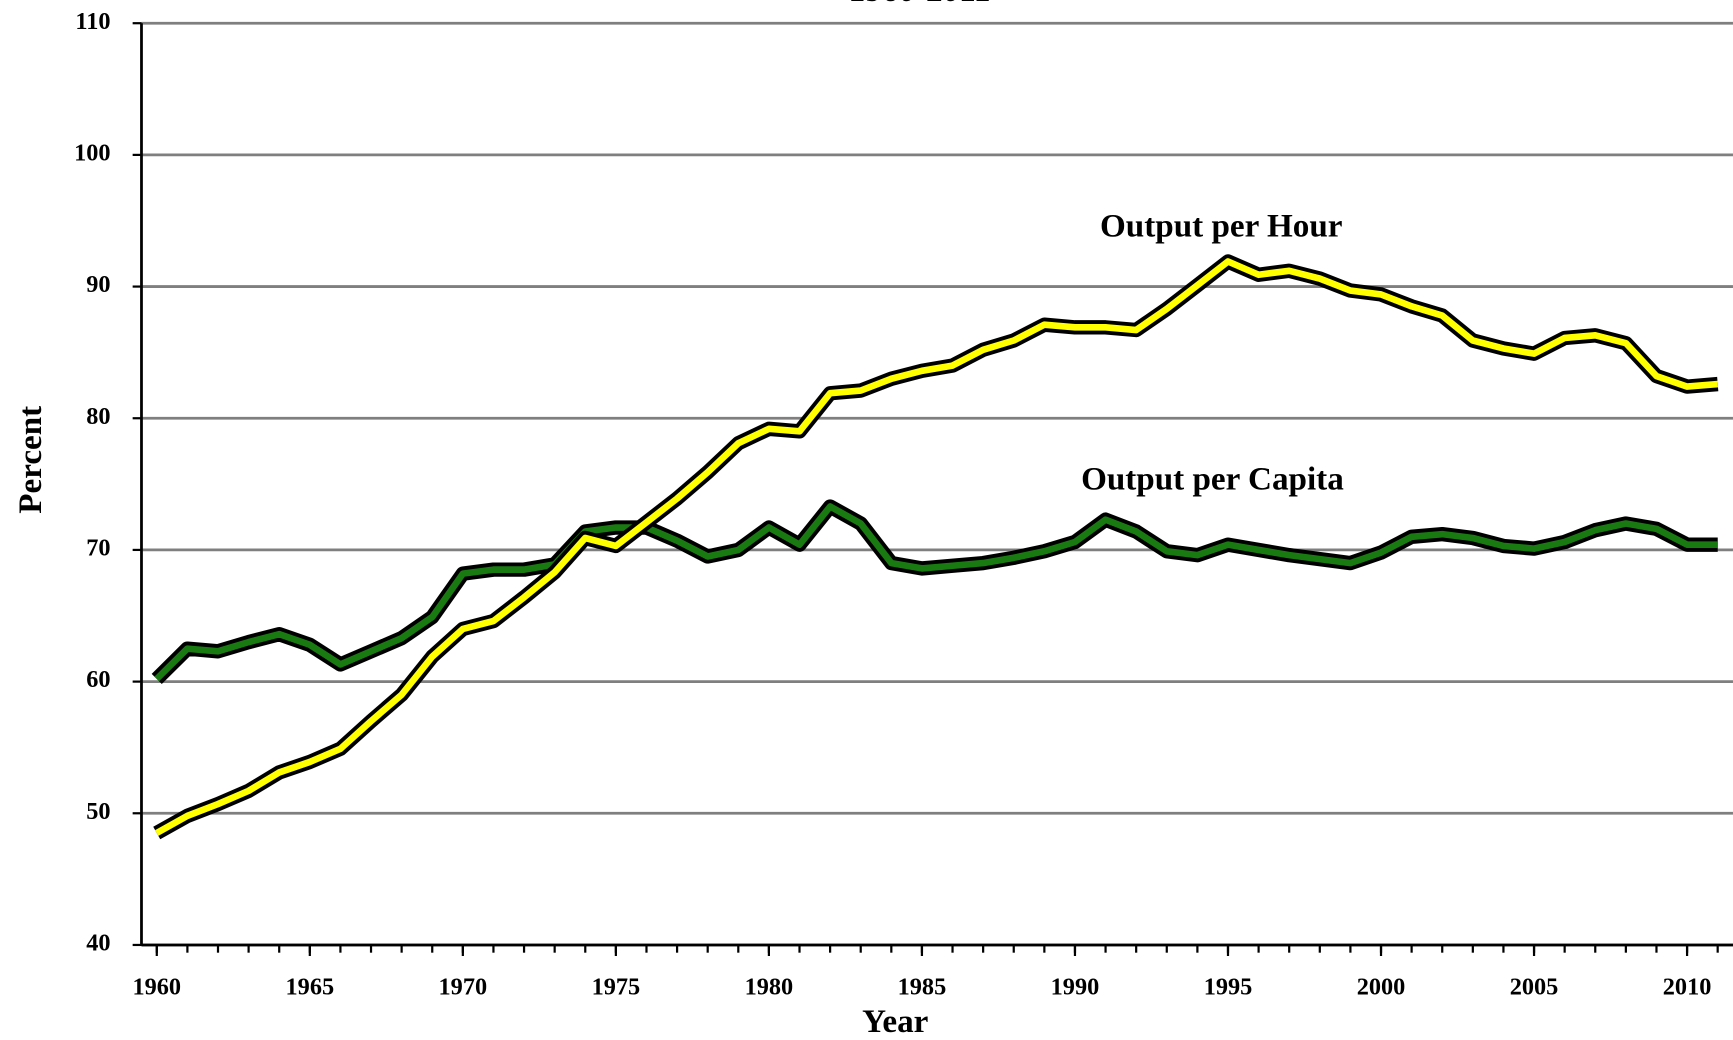 The width and height of the screenshot is (1733, 1040). Describe the element at coordinates (98, 679) in the screenshot. I see `y-tick-label: 60` at that location.